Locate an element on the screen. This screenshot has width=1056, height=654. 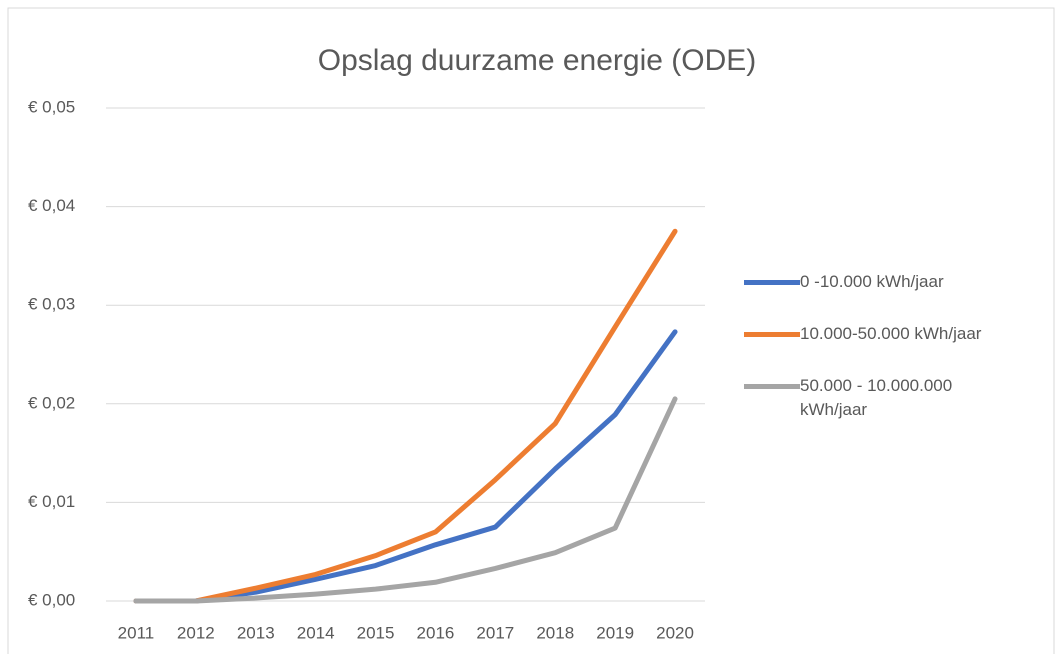
x-tick-label: 2018 is located at coordinates (555, 632).